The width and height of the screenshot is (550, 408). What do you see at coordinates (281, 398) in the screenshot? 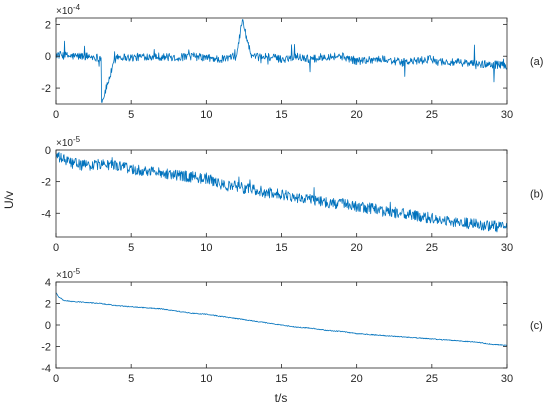
I see `x-axis-label: t/s` at bounding box center [281, 398].